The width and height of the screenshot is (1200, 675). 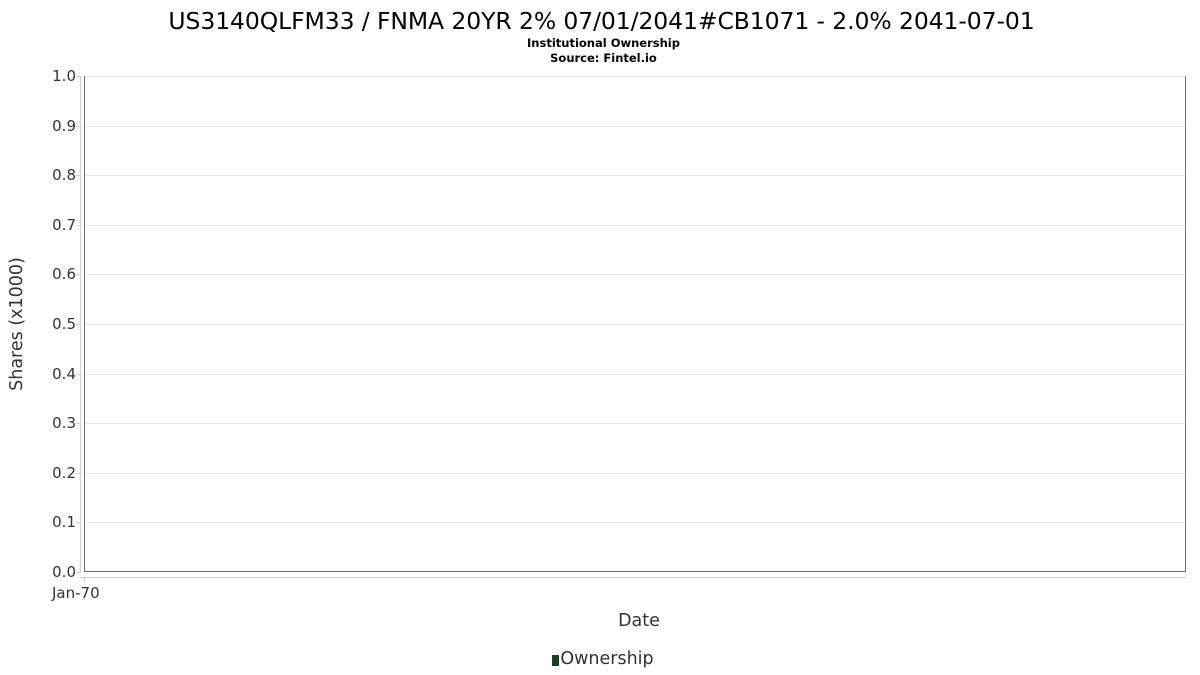 What do you see at coordinates (639, 621) in the screenshot?
I see `x-axis-label: Date` at bounding box center [639, 621].